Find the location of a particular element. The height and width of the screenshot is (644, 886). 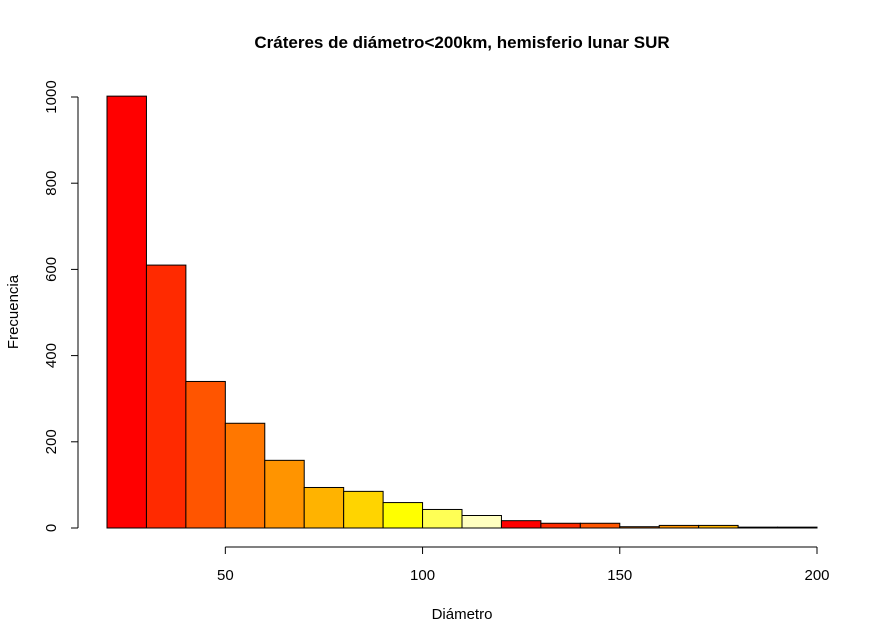

y-tick-label-200: 200 is located at coordinates (51, 441).